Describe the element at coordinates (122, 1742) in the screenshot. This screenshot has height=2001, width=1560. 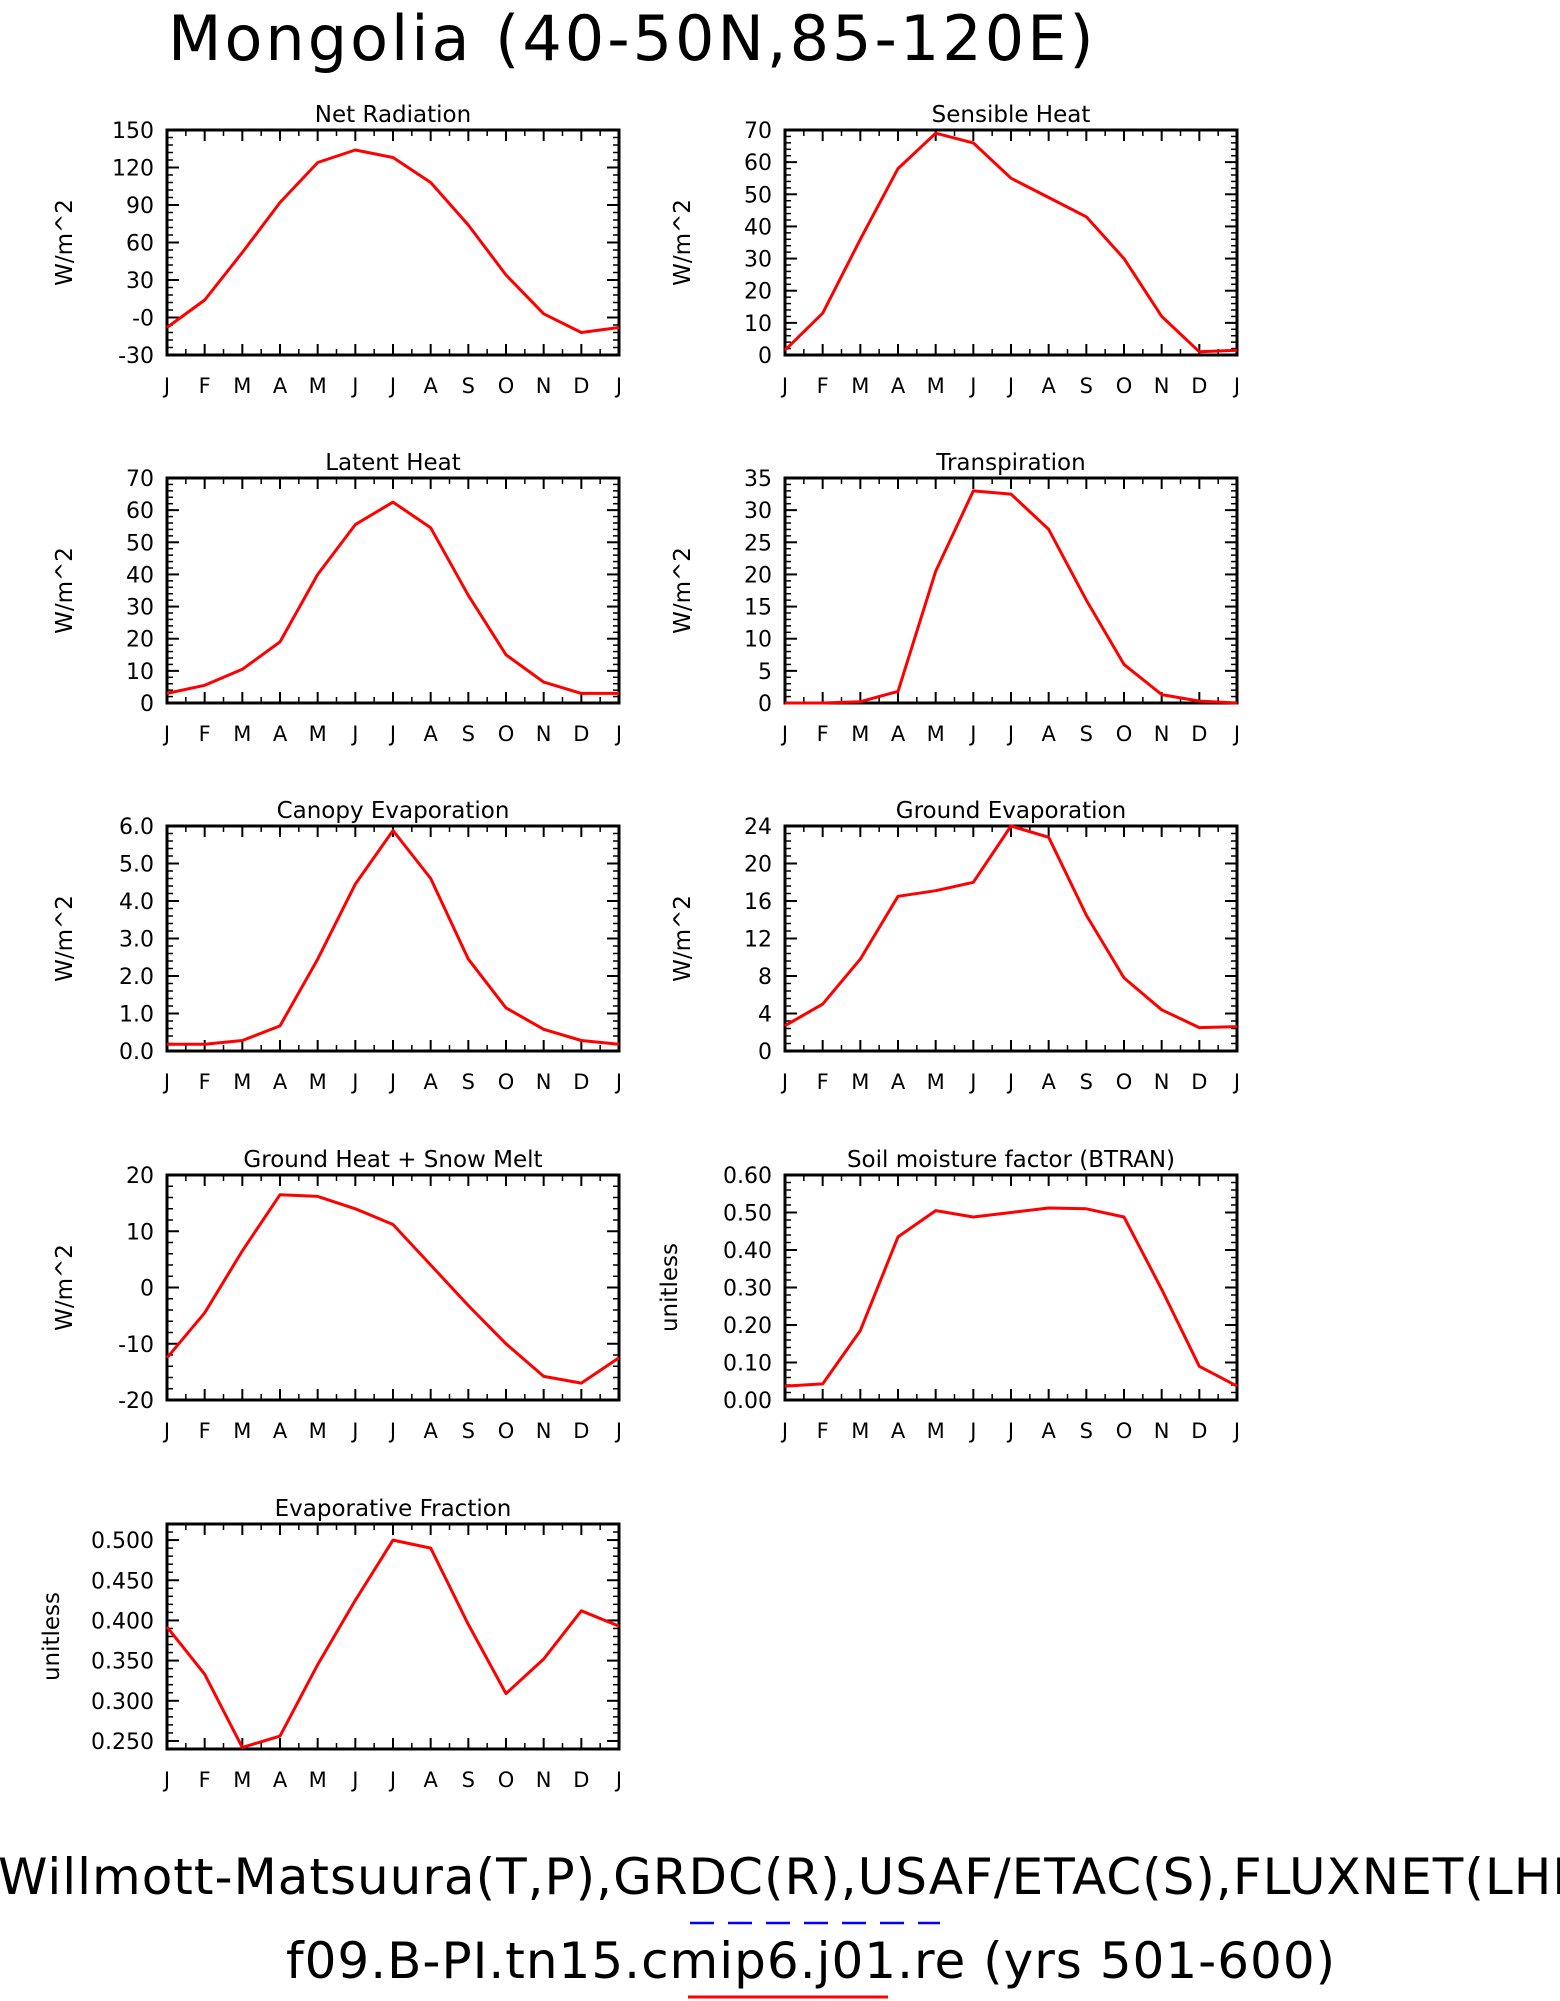
I see `y-tick-label: 0.250` at that location.